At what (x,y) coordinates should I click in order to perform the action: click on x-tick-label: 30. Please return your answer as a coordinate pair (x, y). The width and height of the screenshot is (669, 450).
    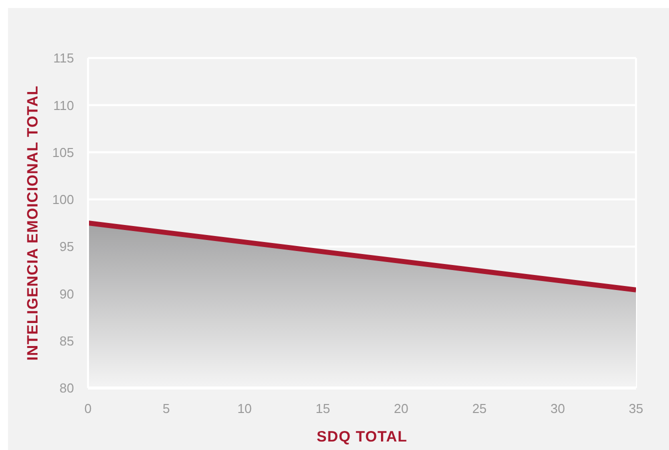
    Looking at the image, I should click on (557, 408).